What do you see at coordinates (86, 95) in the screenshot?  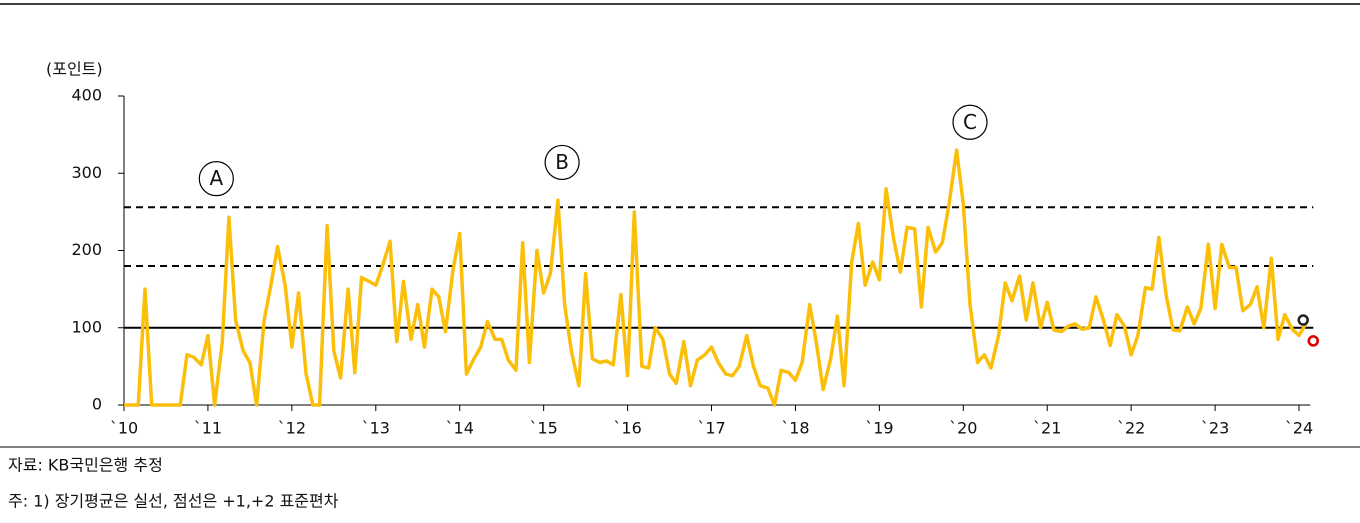 I see `y-tick-label: 400` at bounding box center [86, 95].